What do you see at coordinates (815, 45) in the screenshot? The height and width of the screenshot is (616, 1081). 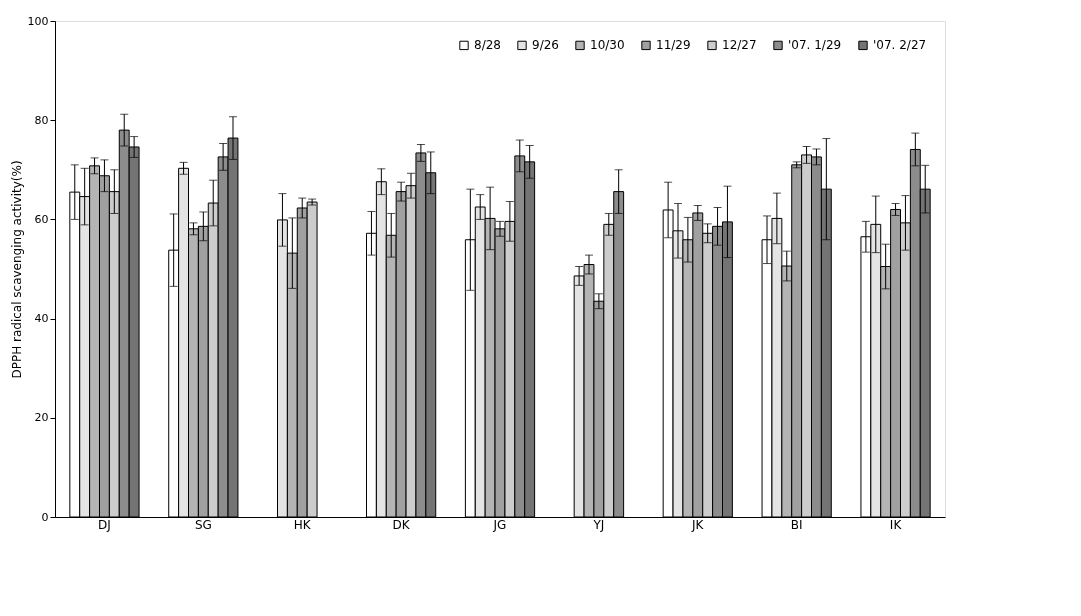 I see `legend-label: '07. 1/29` at bounding box center [815, 45].